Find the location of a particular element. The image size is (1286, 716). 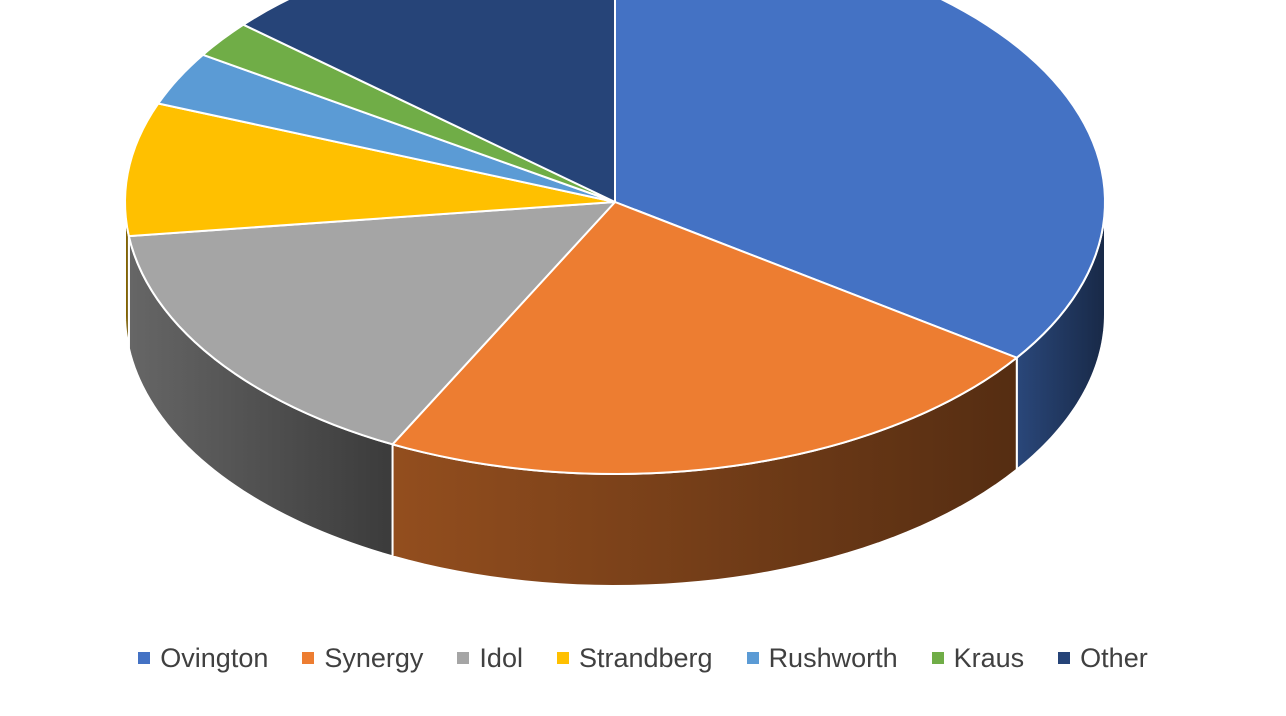

legend-item-kraus: Kraus is located at coordinates (978, 658).